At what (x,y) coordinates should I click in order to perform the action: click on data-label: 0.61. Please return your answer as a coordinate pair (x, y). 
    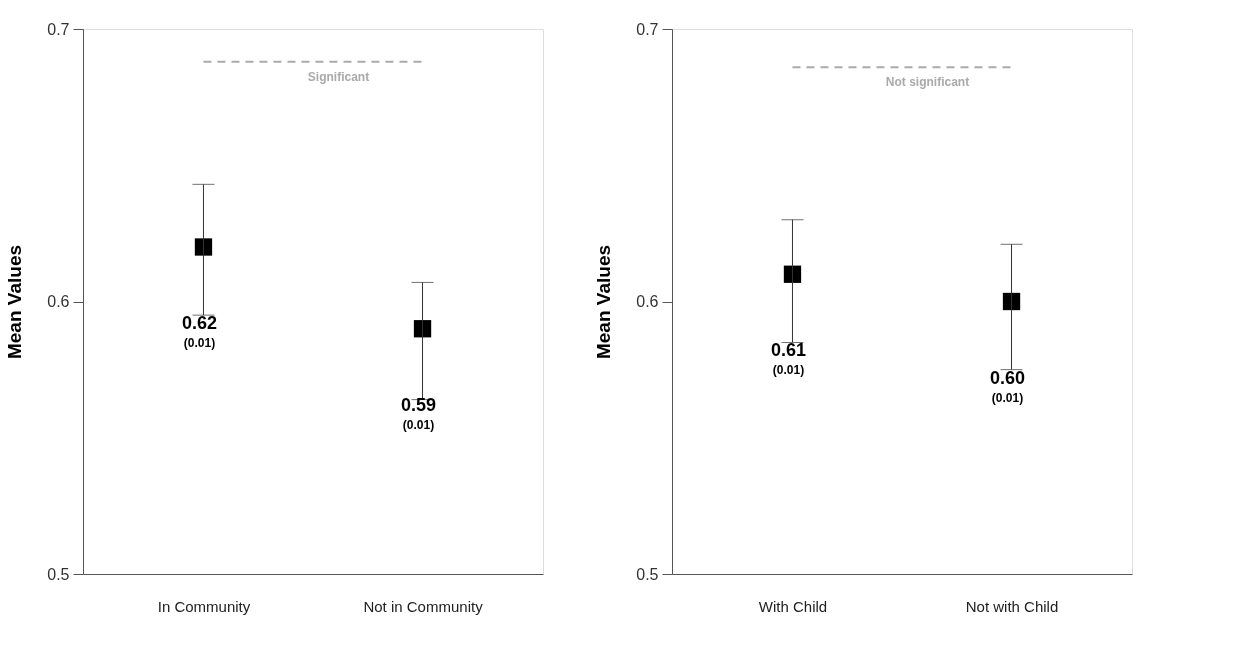
    Looking at the image, I should click on (788, 350).